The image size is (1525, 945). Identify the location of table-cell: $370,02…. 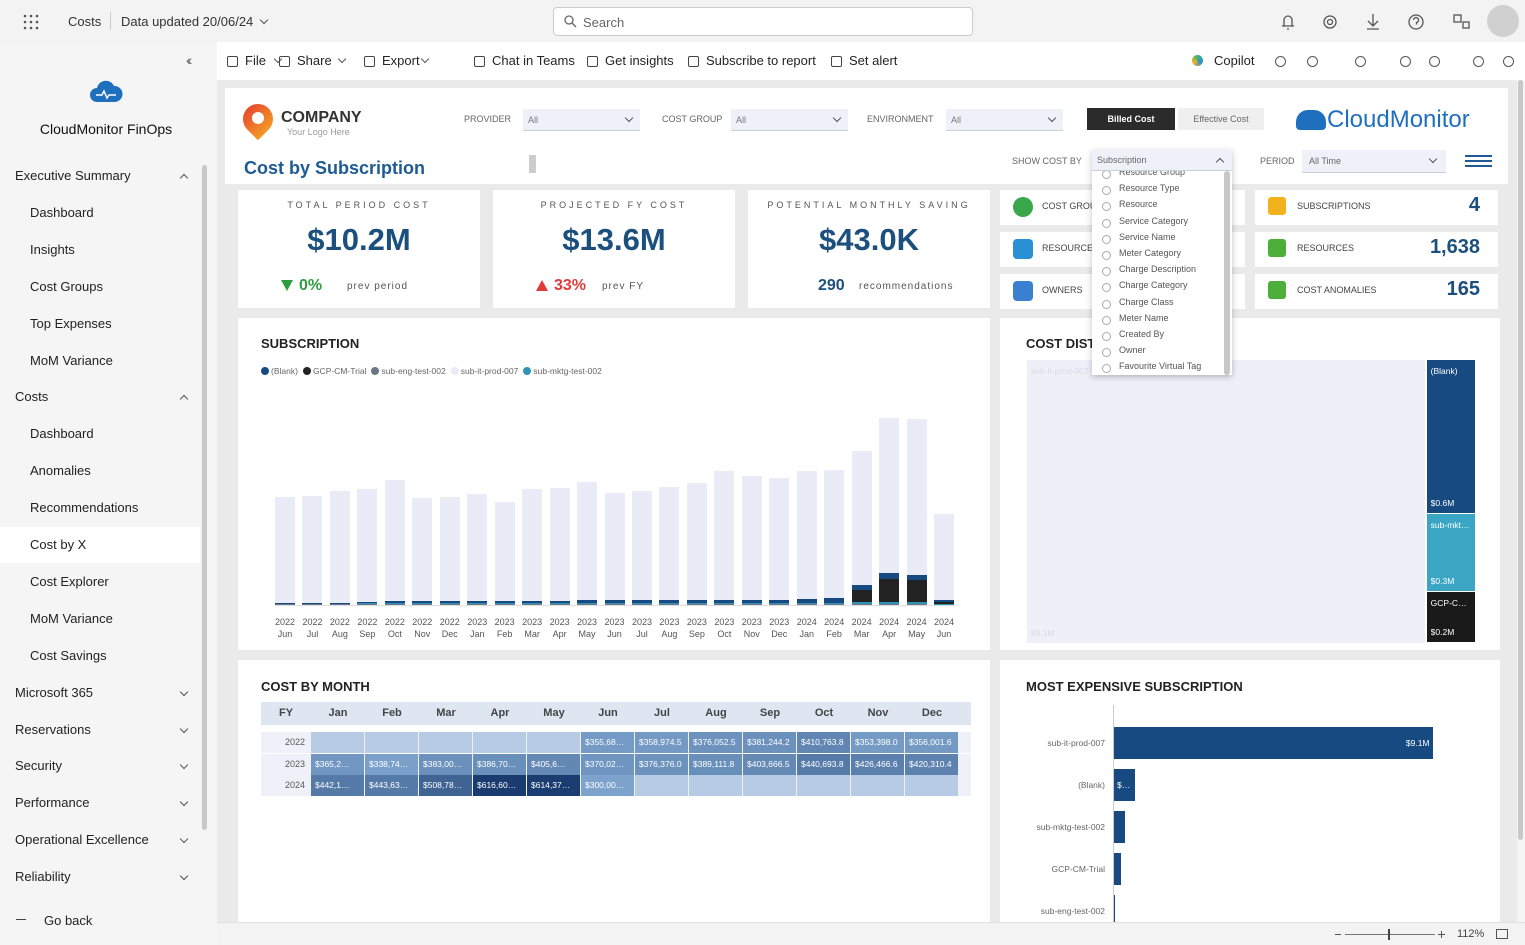
(607, 764).